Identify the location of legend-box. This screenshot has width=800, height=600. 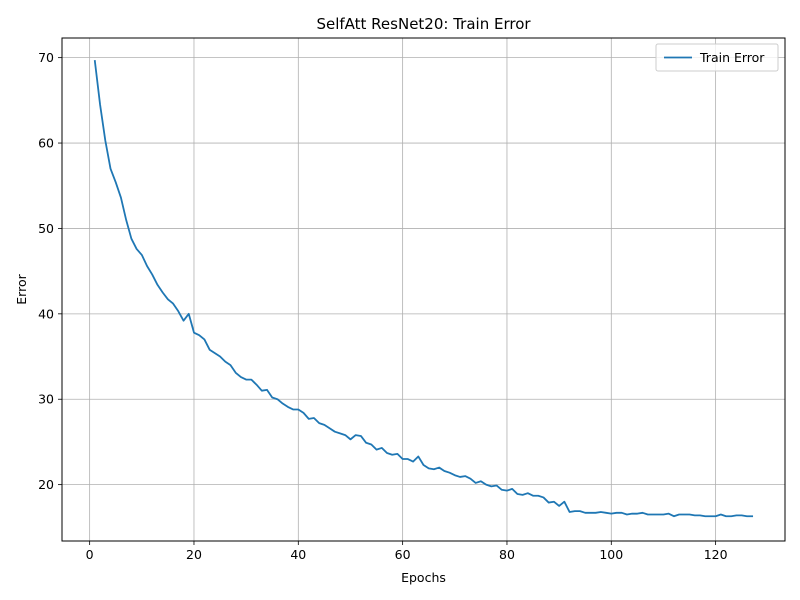
(717, 57).